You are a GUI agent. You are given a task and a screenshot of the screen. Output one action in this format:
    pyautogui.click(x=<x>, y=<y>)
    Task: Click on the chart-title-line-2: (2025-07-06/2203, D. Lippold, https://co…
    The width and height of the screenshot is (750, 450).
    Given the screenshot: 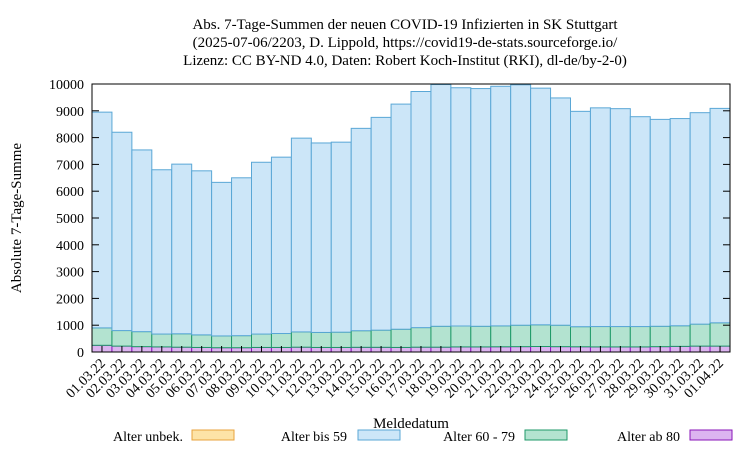 What is the action you would take?
    pyautogui.click(x=405, y=43)
    